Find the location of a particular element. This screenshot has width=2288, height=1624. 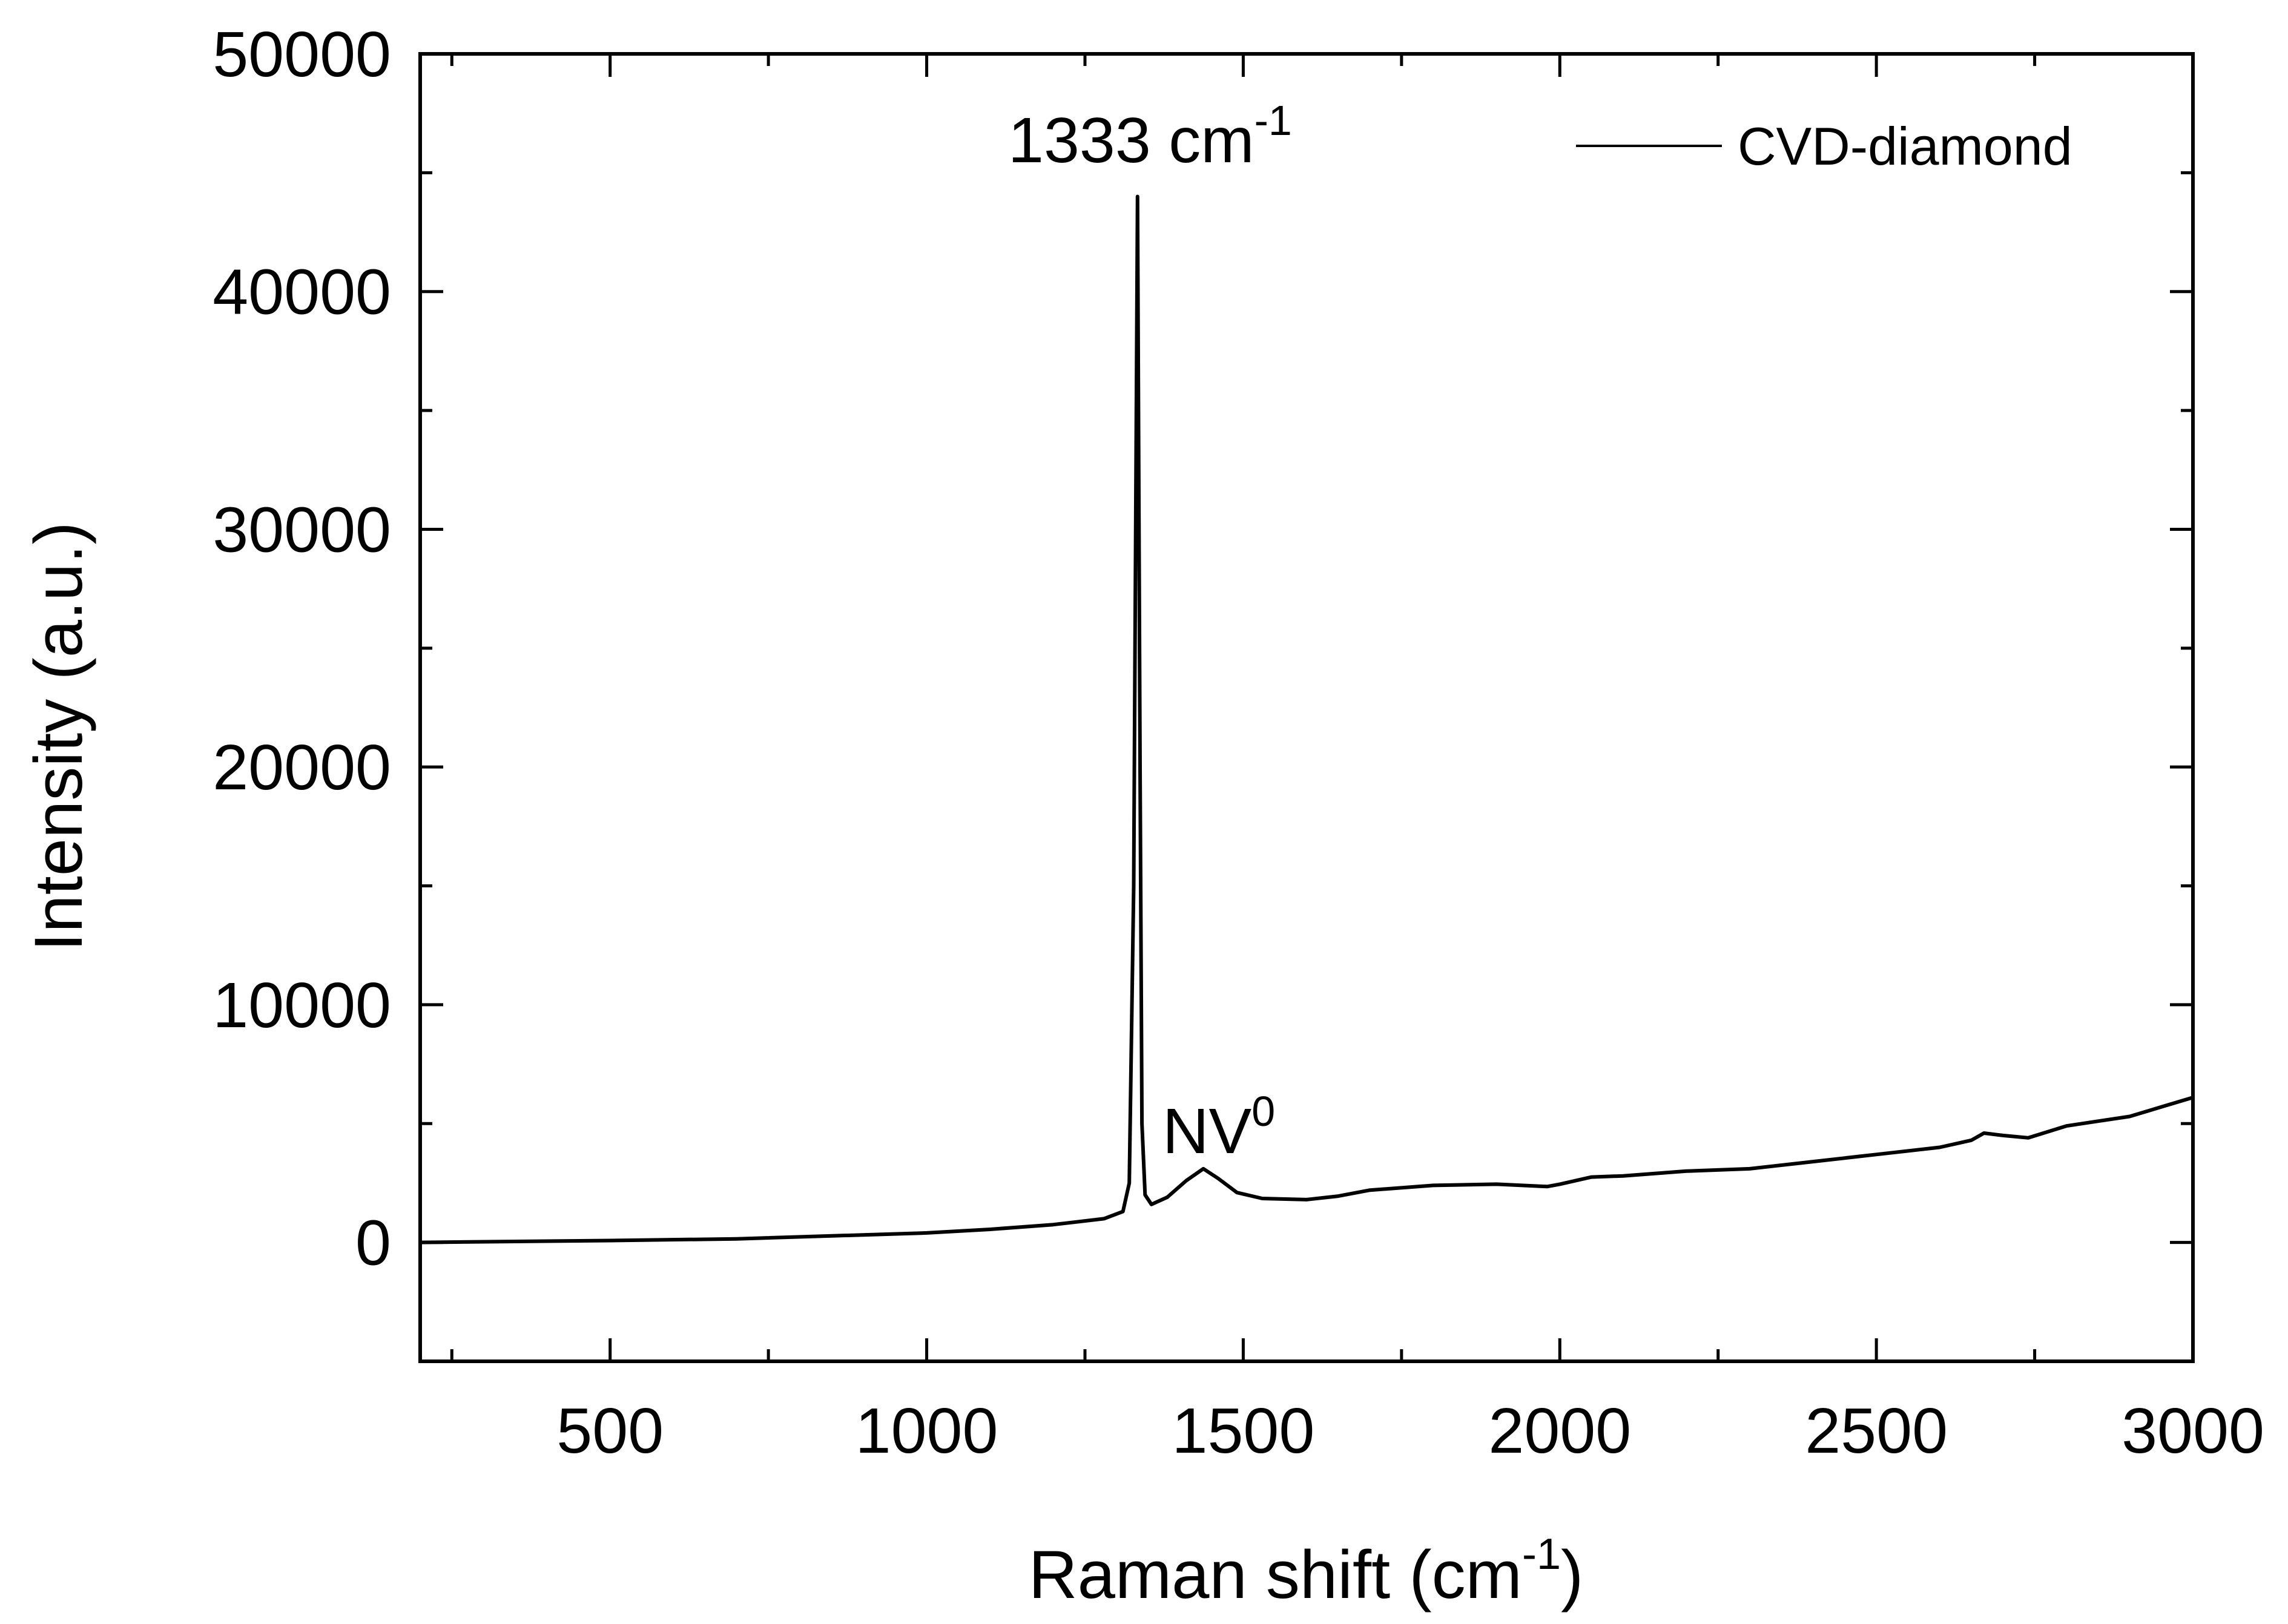

annotation-peak: 1333 cm-1 is located at coordinates (1150, 136).